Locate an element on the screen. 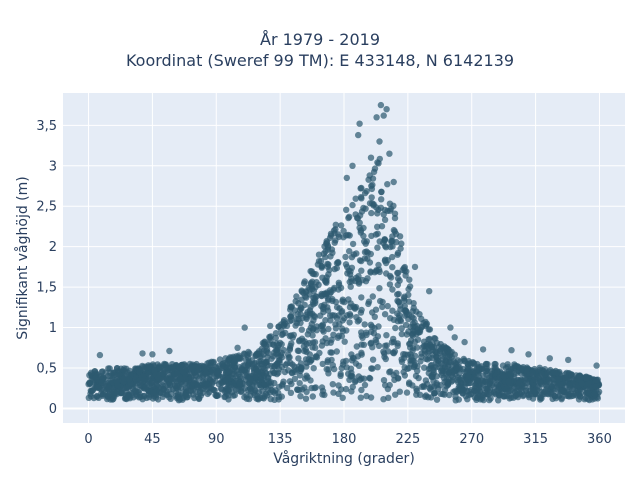 This screenshot has height=480, width=640. y-tick-label: 1,5 is located at coordinates (46, 288).